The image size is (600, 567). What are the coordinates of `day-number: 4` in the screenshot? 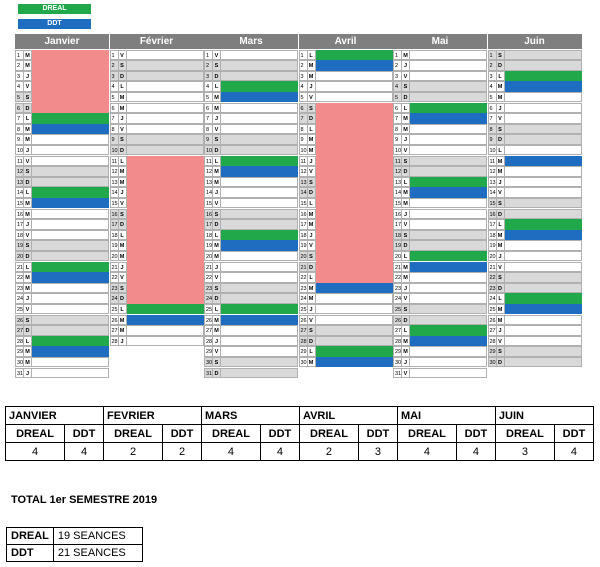 It's located at (19, 86).